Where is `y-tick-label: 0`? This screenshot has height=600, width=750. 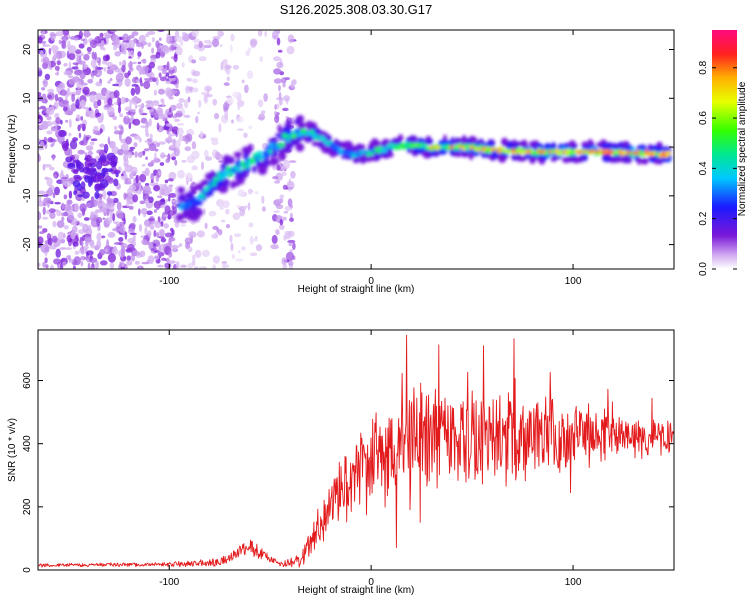
y-tick-label: 0 is located at coordinates (27, 147).